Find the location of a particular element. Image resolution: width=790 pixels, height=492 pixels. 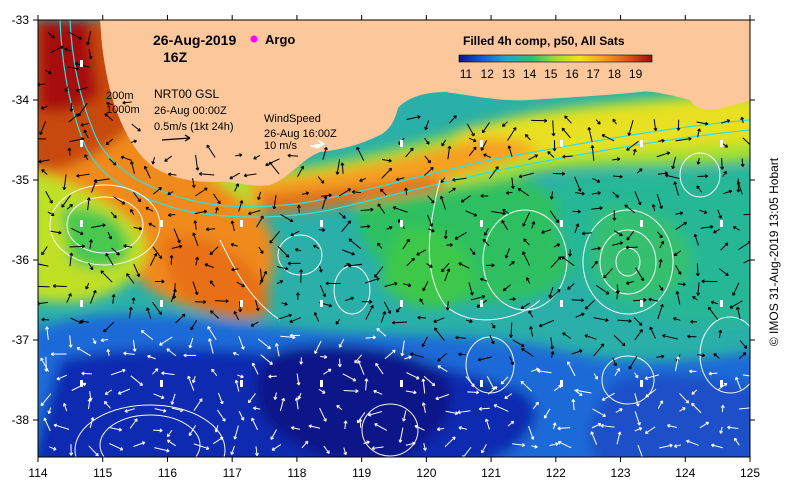

colorbar is located at coordinates (555, 58).